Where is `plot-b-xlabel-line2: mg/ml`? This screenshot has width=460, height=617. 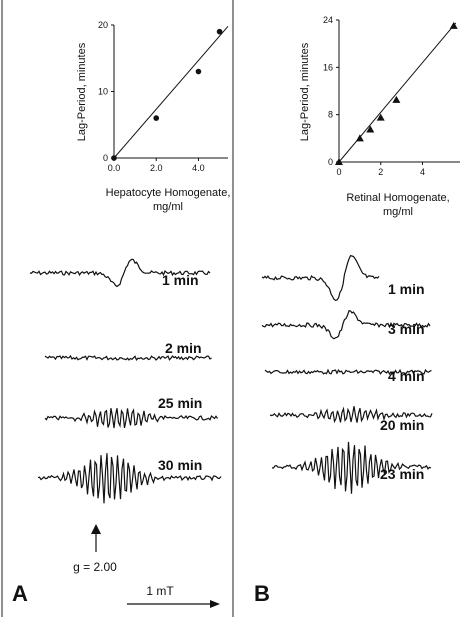
plot-b-xlabel-line2: mg/ml is located at coordinates (398, 212).